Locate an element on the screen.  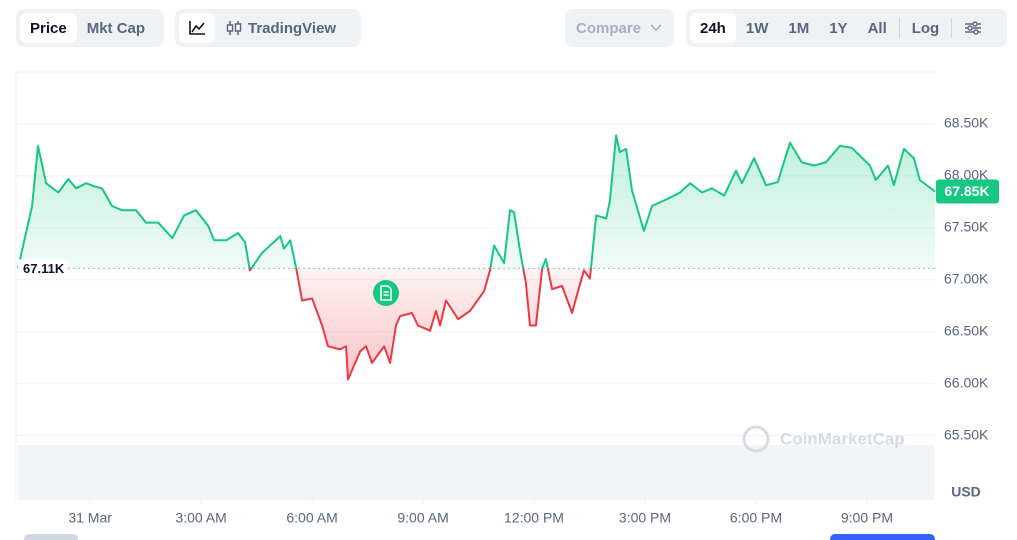
range-24h: 24h is located at coordinates (713, 28).